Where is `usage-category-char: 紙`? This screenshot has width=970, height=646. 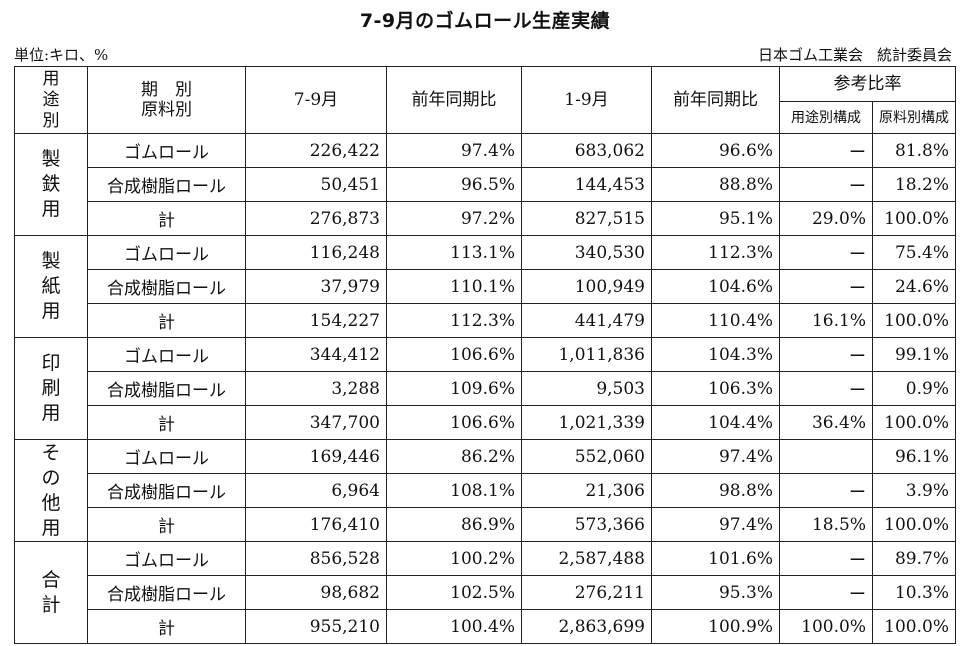
usage-category-char: 紙 is located at coordinates (51, 286).